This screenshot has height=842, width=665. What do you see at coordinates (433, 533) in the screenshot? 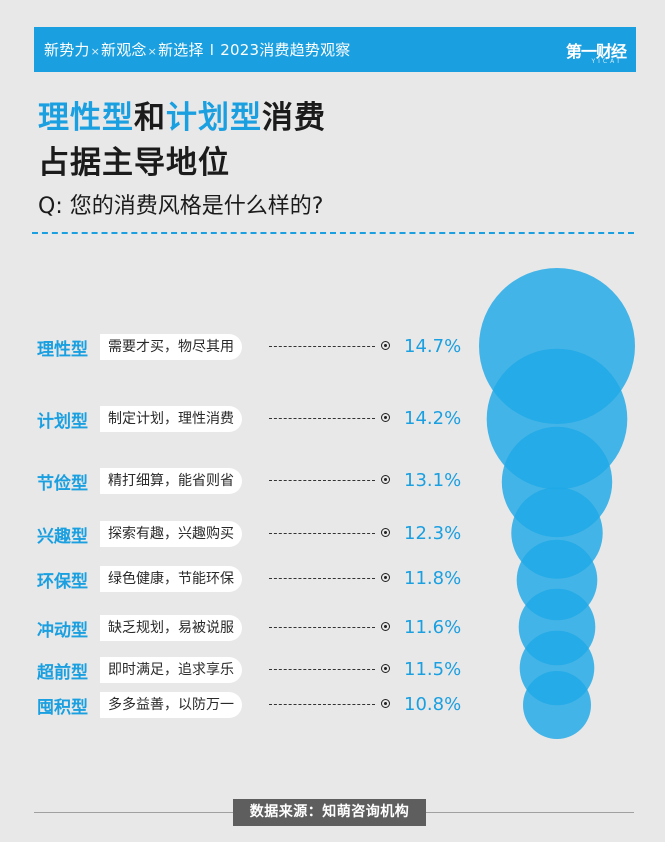
I see `value-label: 12.3%` at bounding box center [433, 533].